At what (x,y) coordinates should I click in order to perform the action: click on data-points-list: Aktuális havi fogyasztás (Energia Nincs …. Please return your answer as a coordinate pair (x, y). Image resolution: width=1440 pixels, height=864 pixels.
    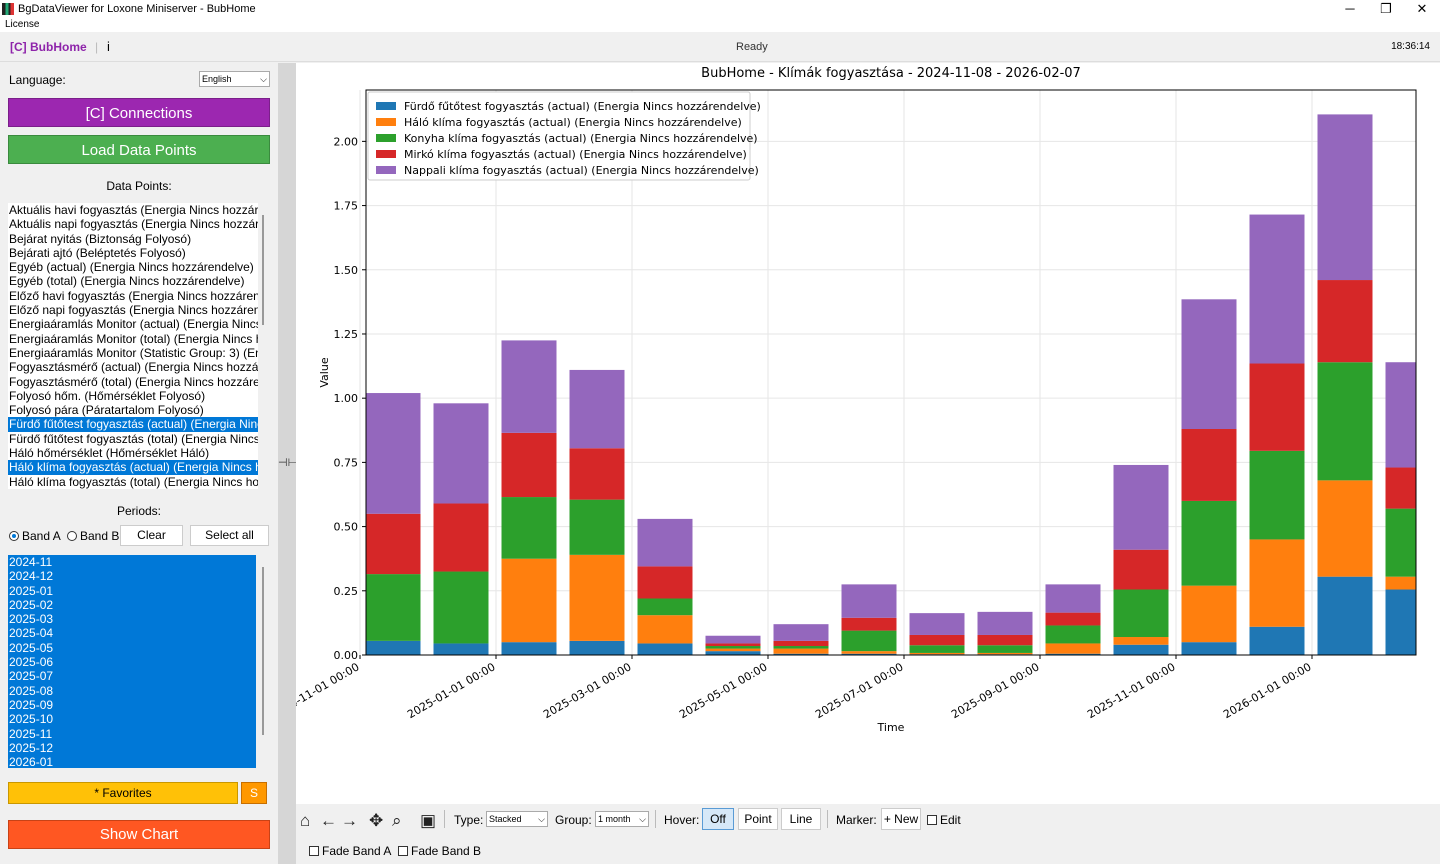
    Looking at the image, I should click on (133, 346).